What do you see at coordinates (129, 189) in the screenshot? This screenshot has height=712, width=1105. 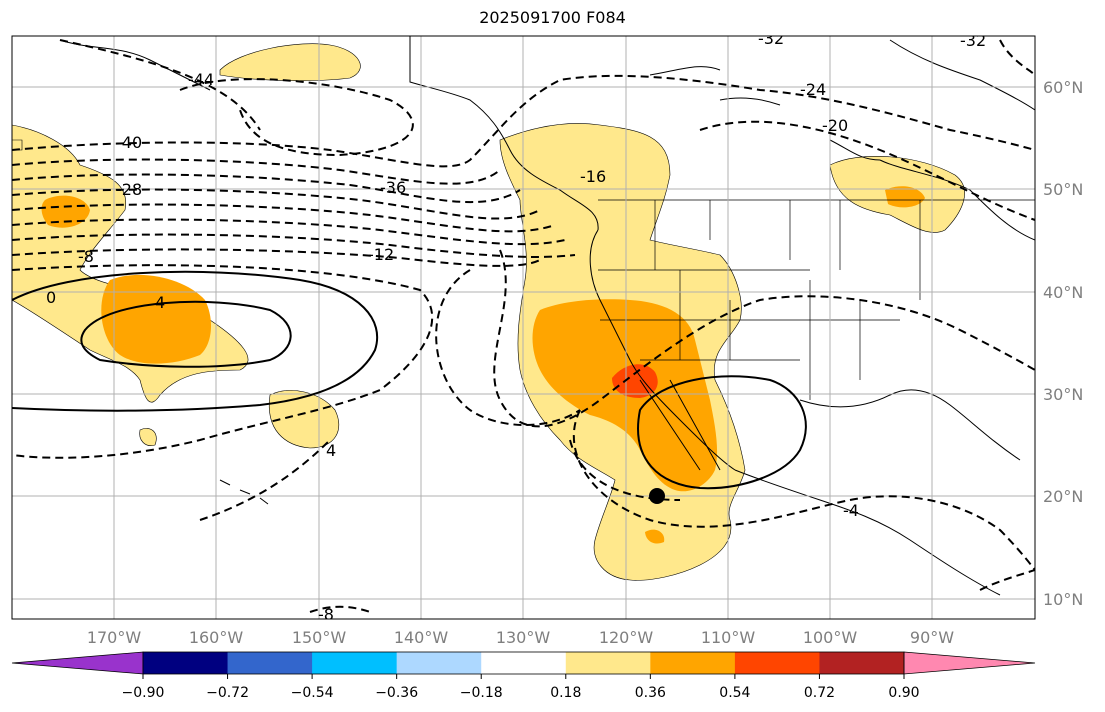 I see `contour-label: -28` at bounding box center [129, 189].